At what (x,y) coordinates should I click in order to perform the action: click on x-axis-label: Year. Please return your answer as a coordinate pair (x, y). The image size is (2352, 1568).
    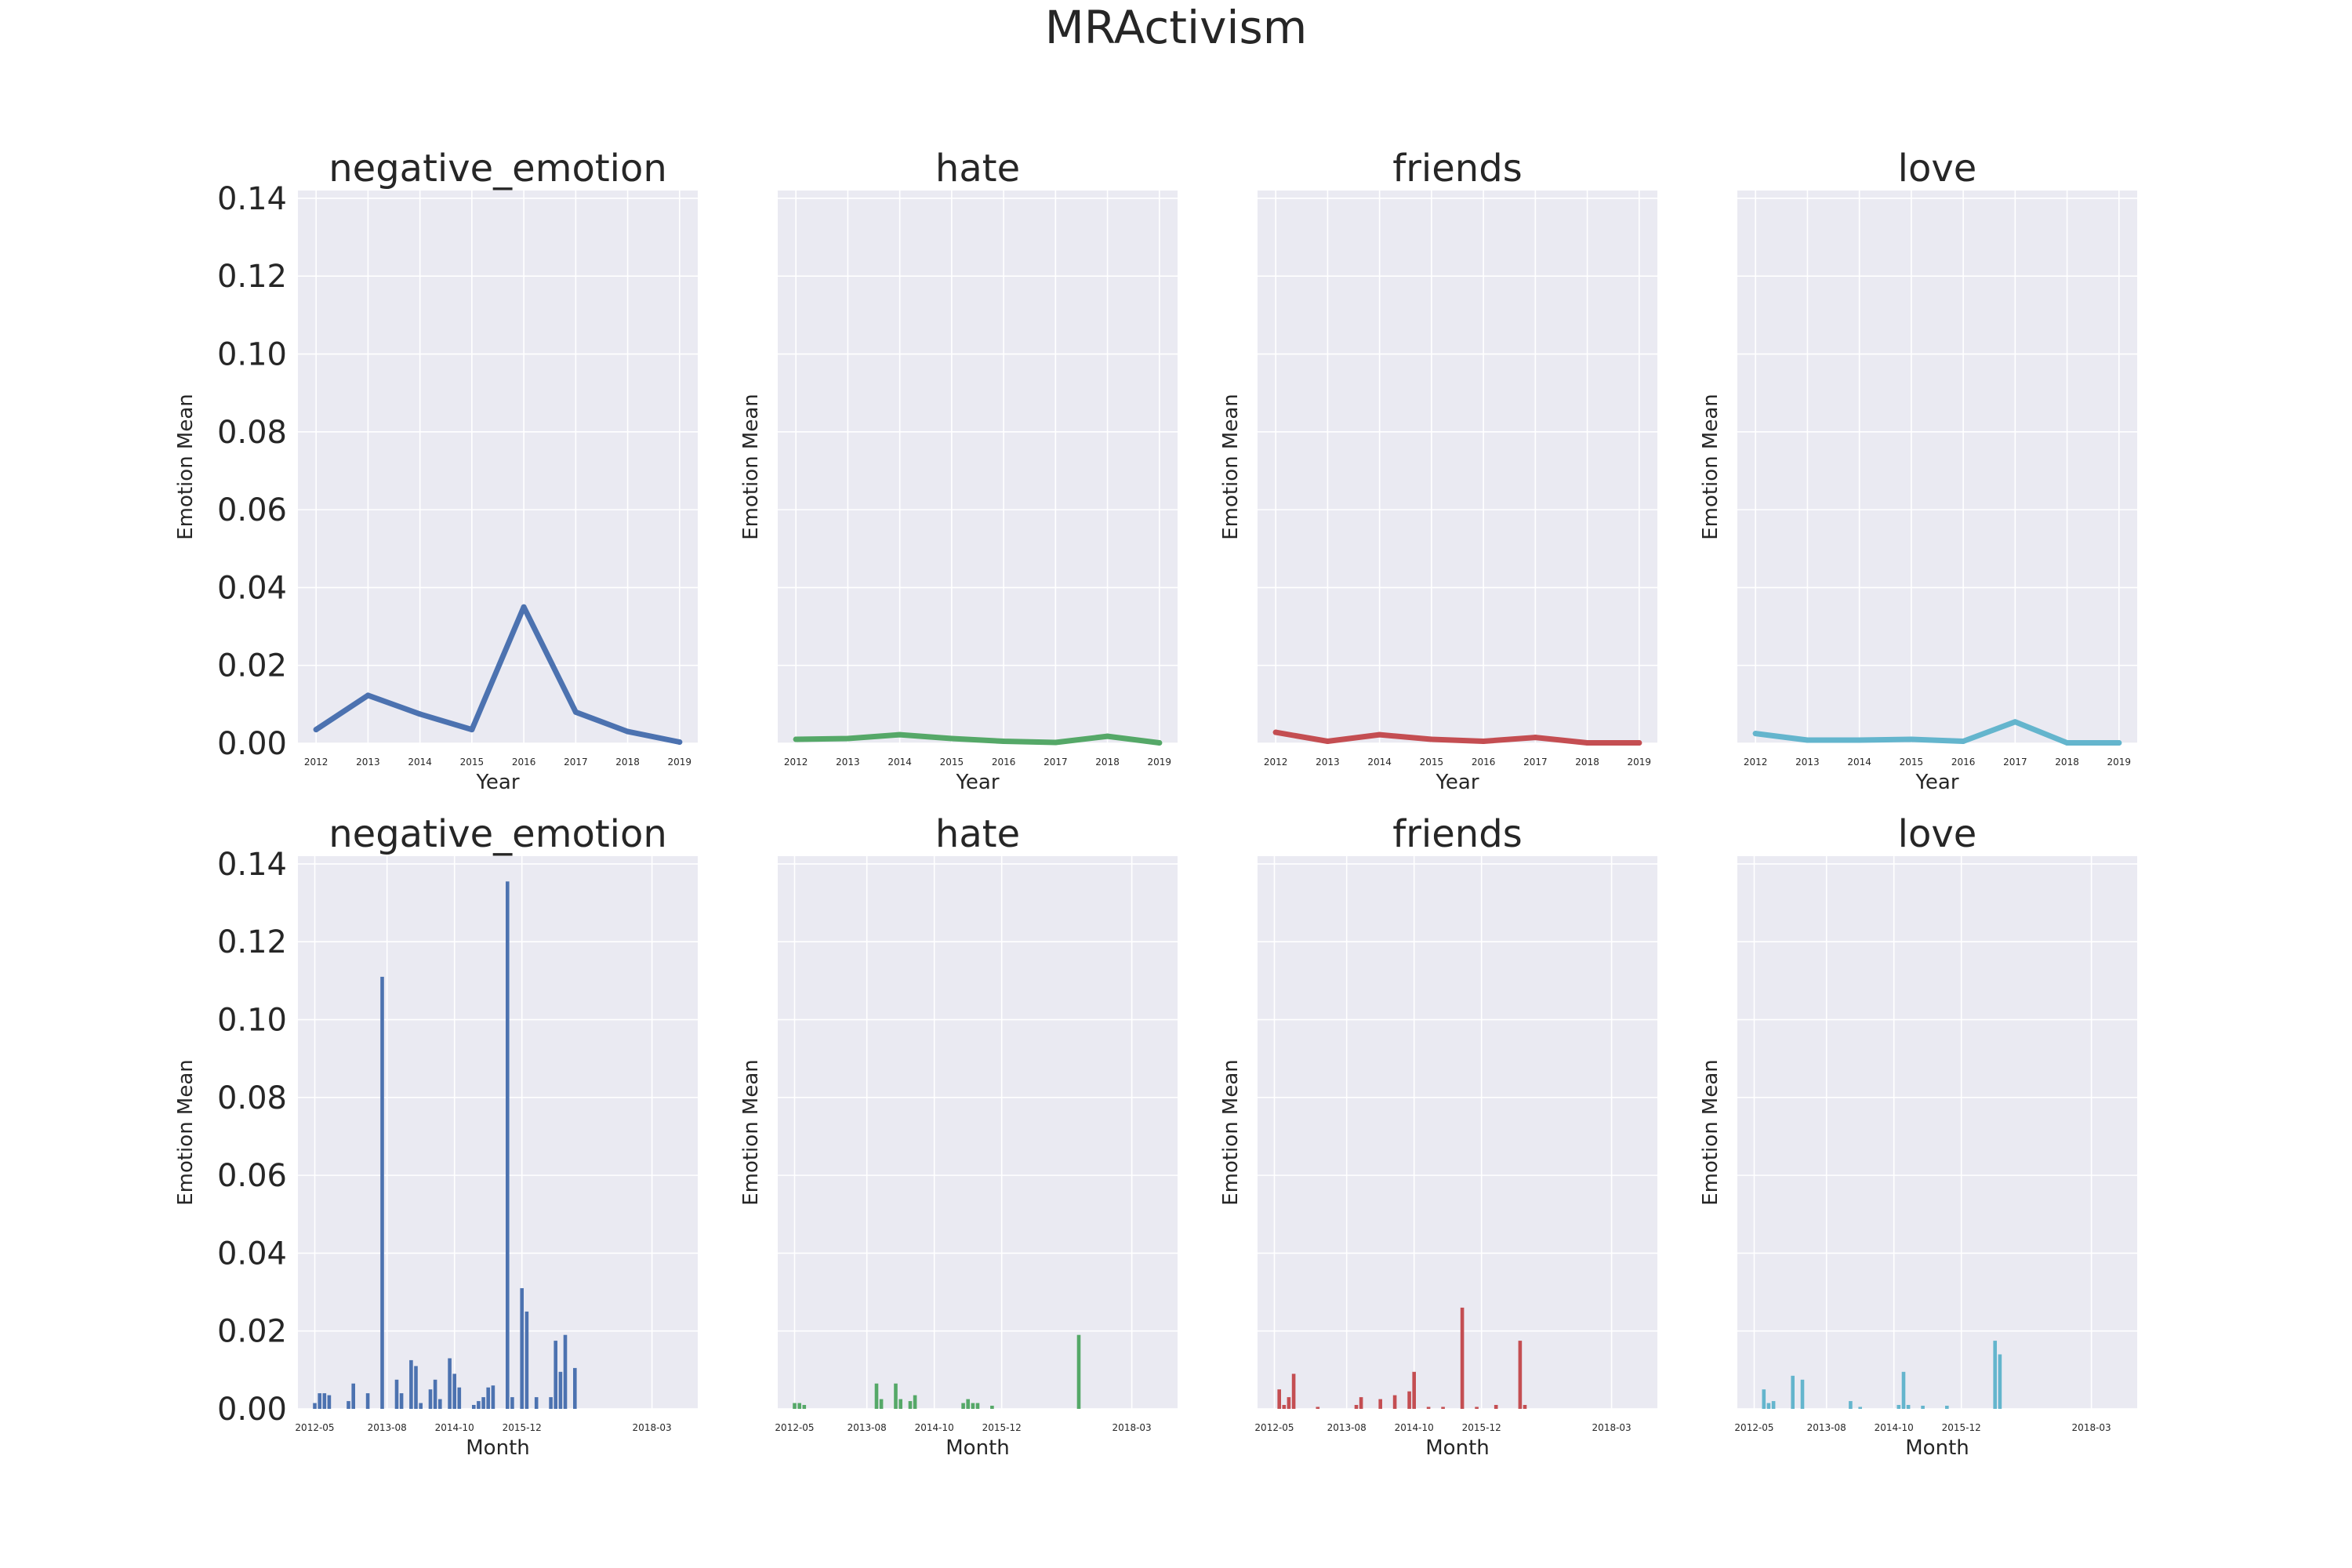
    Looking at the image, I should click on (1936, 782).